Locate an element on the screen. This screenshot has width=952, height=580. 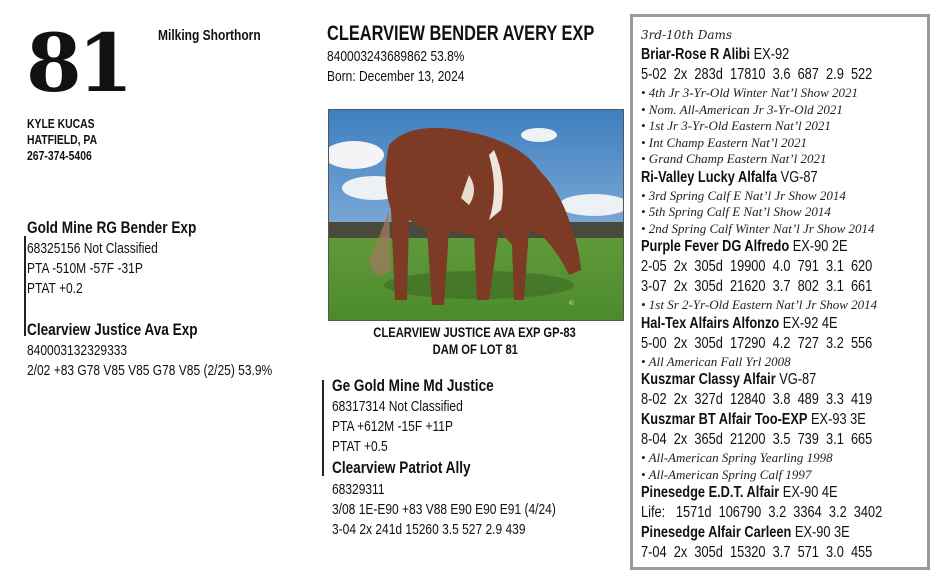
production-record: 5-00 2x 305d 17290 4.2 727 3.2 556 is located at coordinates (784, 344).